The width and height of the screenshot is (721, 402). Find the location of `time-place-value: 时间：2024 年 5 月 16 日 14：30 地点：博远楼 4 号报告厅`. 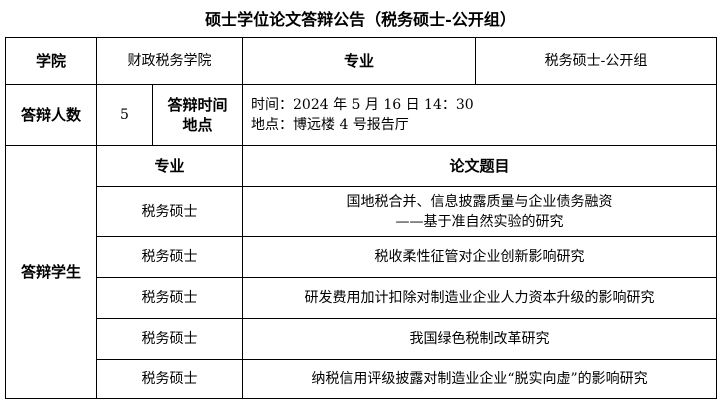

time-place-value: 时间：2024 年 5 月 16 日 14：30 地点：博远楼 4 号报告厅 is located at coordinates (479, 115).